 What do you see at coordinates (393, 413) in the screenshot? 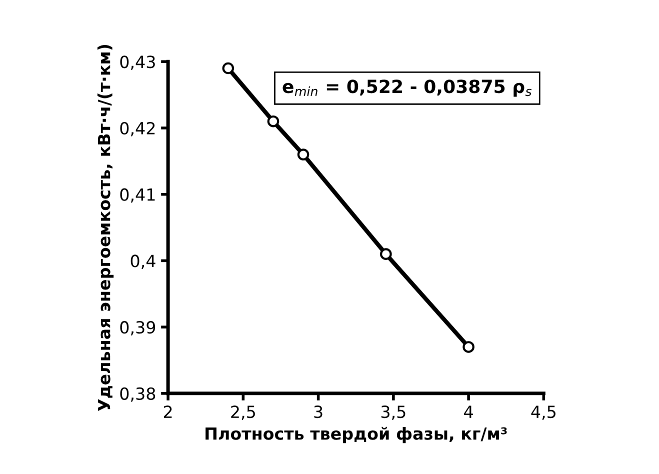
I see `x-tick-label: 3,5` at bounding box center [393, 413].